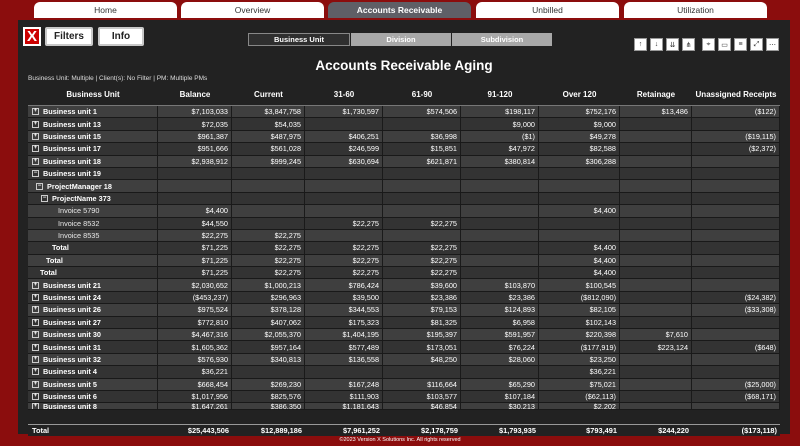 The height and width of the screenshot is (446, 800). What do you see at coordinates (422, 94) in the screenshot?
I see `column-header: 61-90` at bounding box center [422, 94].